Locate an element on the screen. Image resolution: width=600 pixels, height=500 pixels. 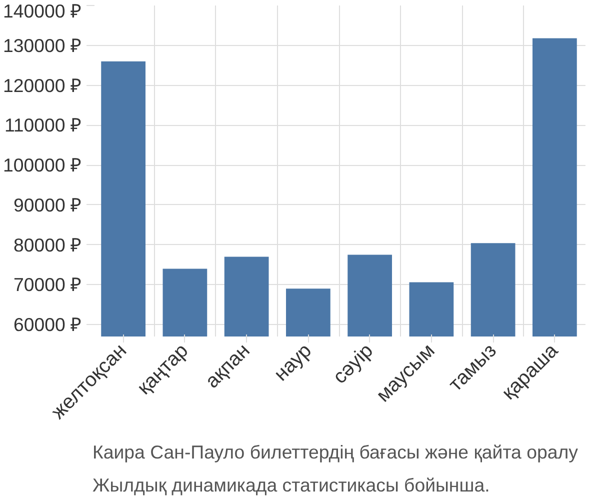
text: Жылдық динамикада статистикасы бойынша. is located at coordinates (291, 485).